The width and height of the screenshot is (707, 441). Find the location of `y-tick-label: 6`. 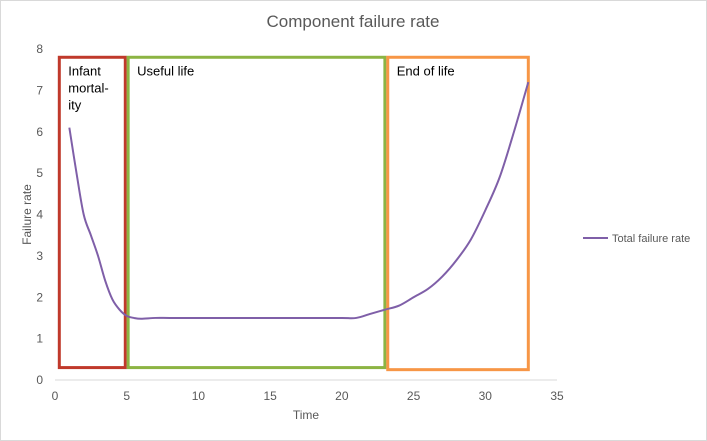

y-tick-label: 6 is located at coordinates (39, 132).